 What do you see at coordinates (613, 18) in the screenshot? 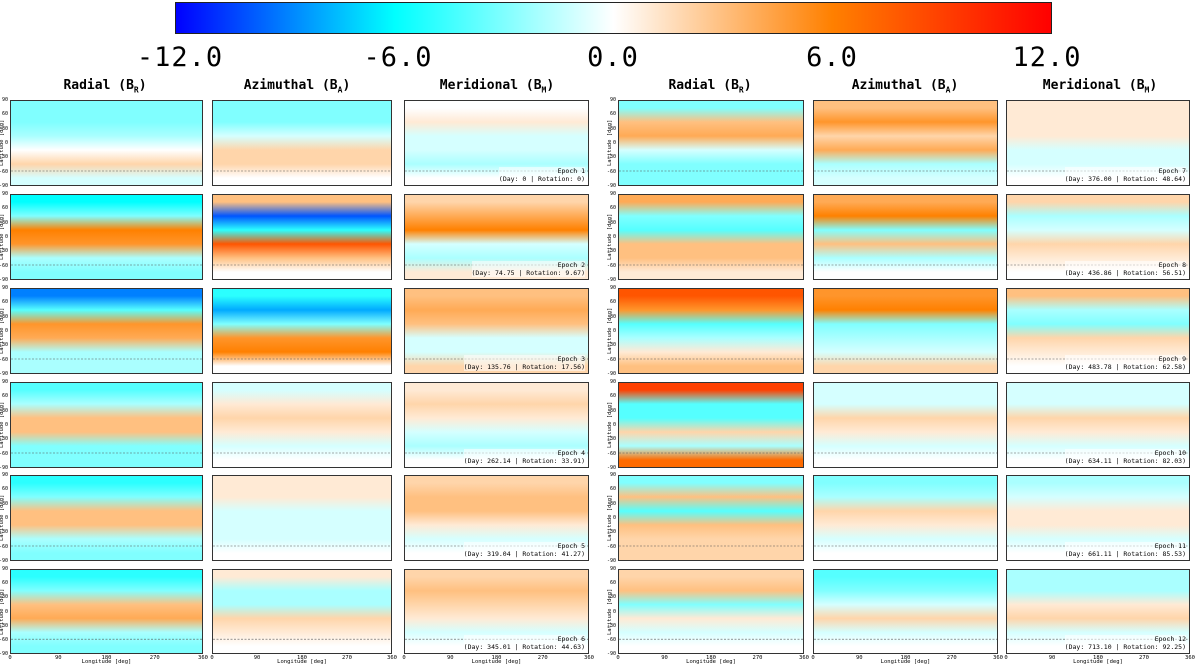
I see `colorbar` at bounding box center [613, 18].